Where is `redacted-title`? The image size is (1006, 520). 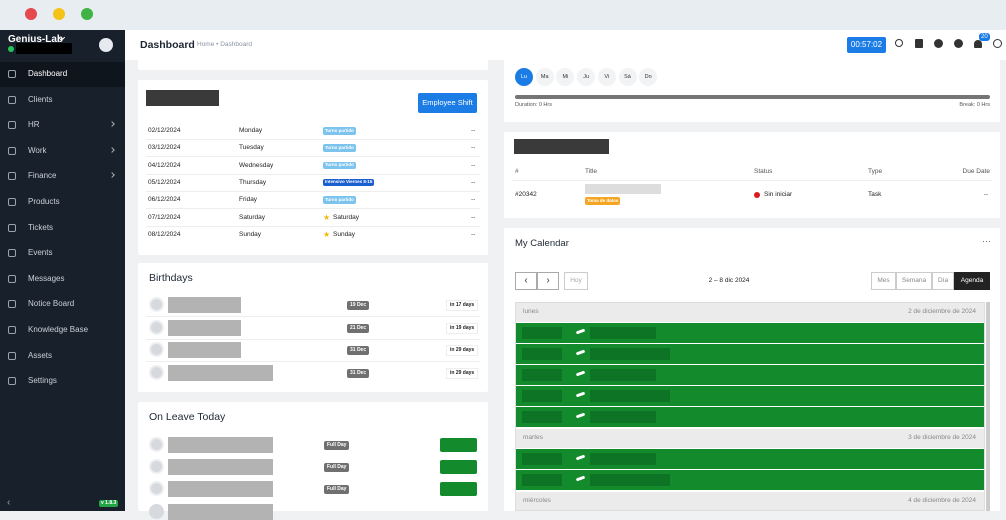 redacted-title is located at coordinates (182, 98).